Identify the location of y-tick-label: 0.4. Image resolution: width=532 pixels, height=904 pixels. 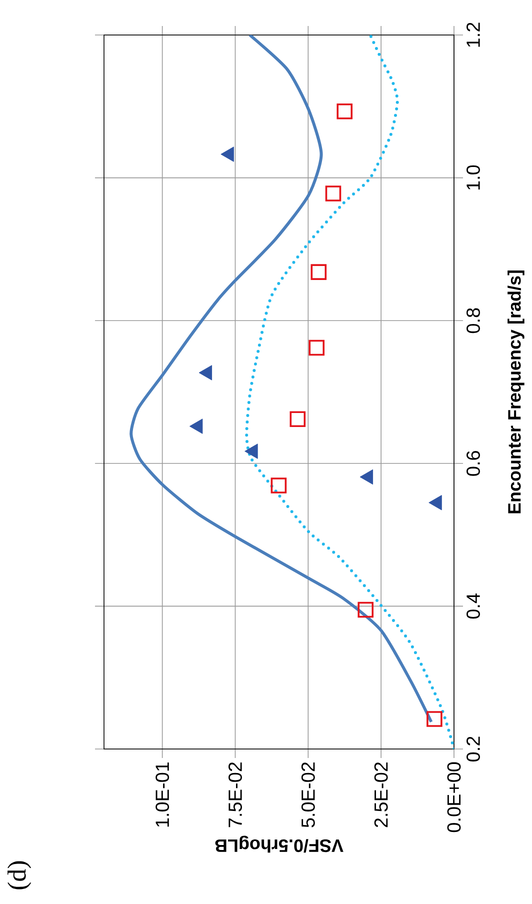
(473, 606).